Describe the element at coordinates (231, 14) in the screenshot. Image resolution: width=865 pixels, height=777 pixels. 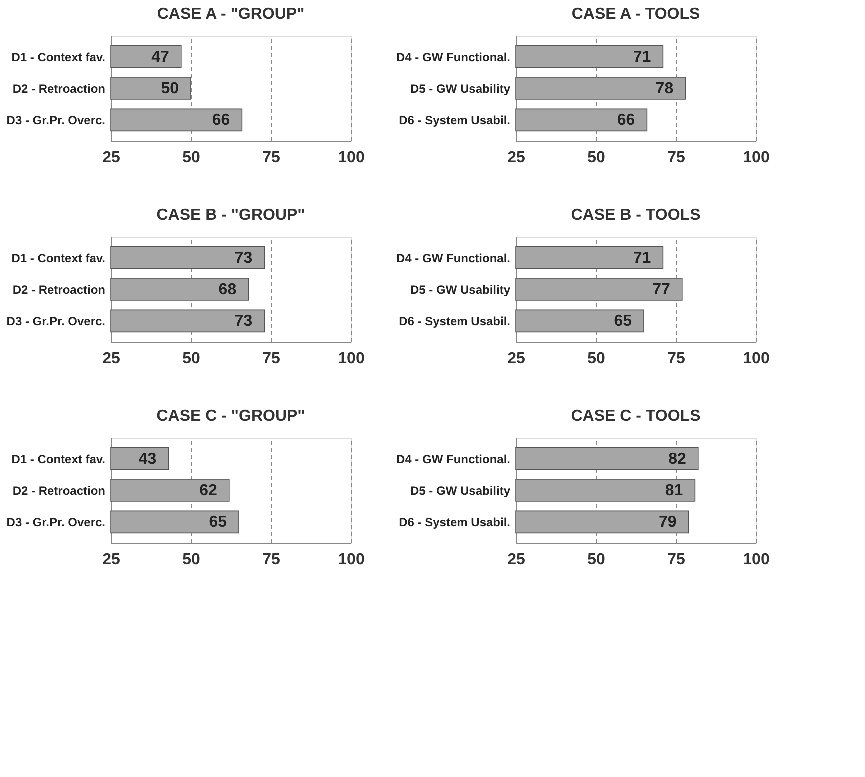
I see `chart-title: CASE A - "GROUP"` at that location.